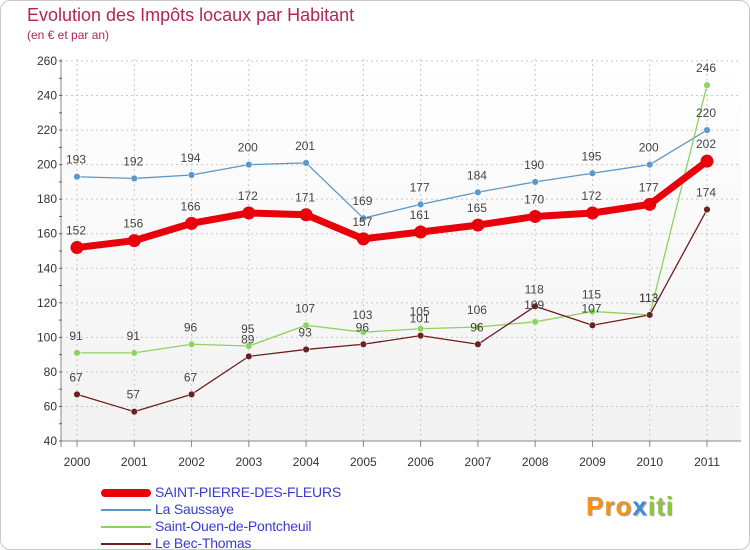  What do you see at coordinates (47, 337) in the screenshot?
I see `y-tick-label: 100` at bounding box center [47, 337].